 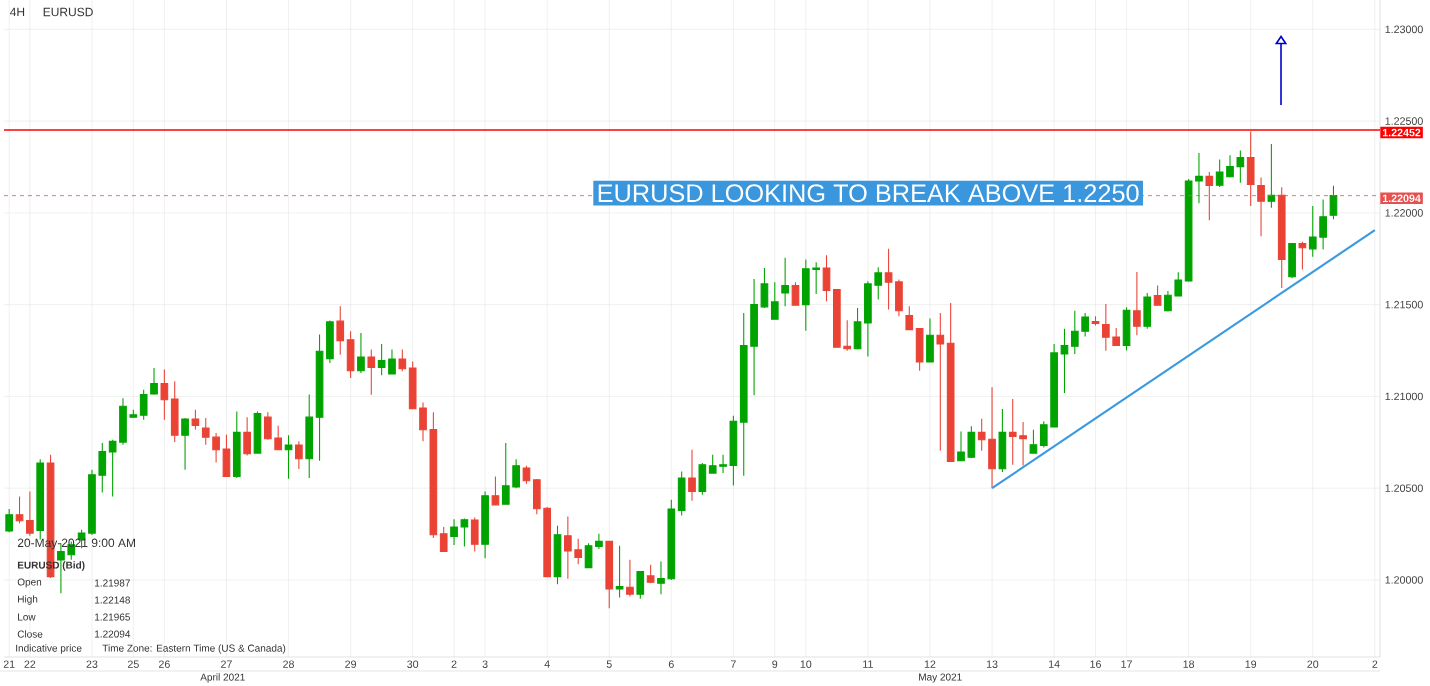 What do you see at coordinates (1251, 664) in the screenshot?
I see `x-tick-label: 19` at bounding box center [1251, 664].